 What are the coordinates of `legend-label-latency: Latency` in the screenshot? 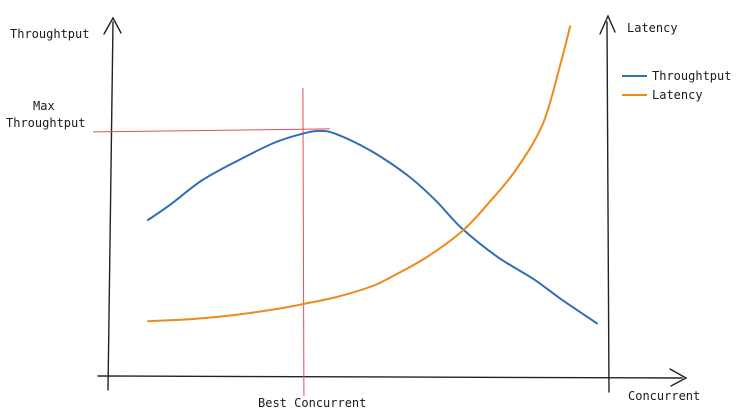 It's located at (677, 95).